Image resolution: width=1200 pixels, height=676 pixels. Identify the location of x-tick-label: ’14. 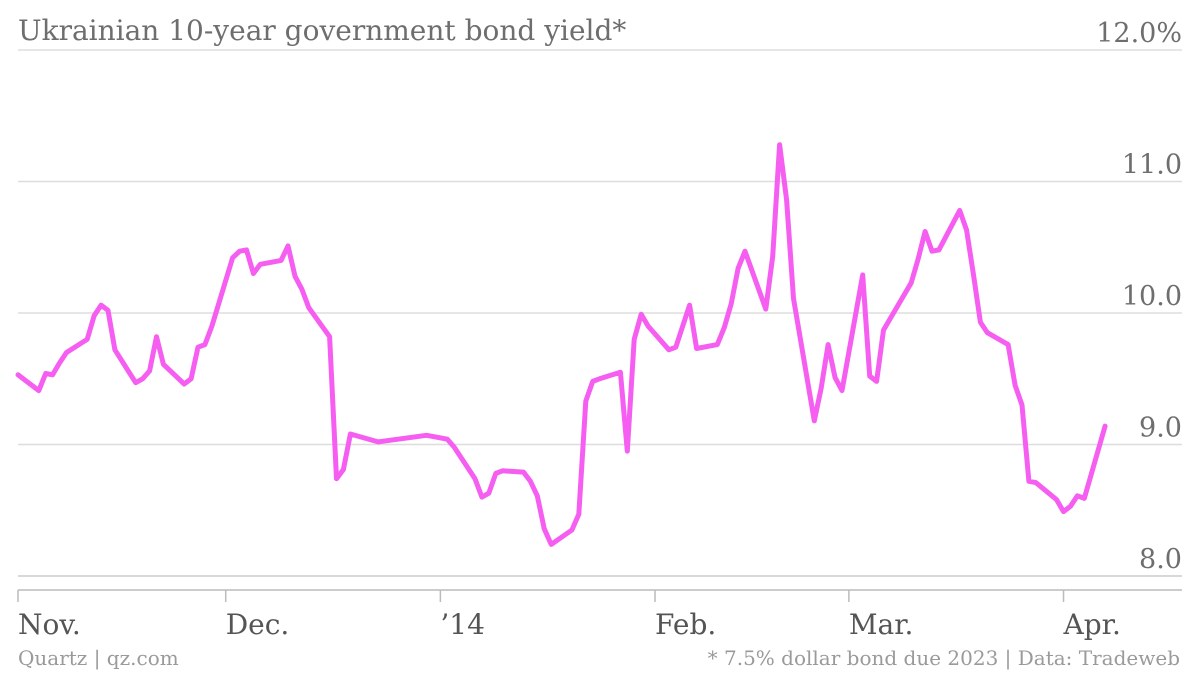
(462, 624).